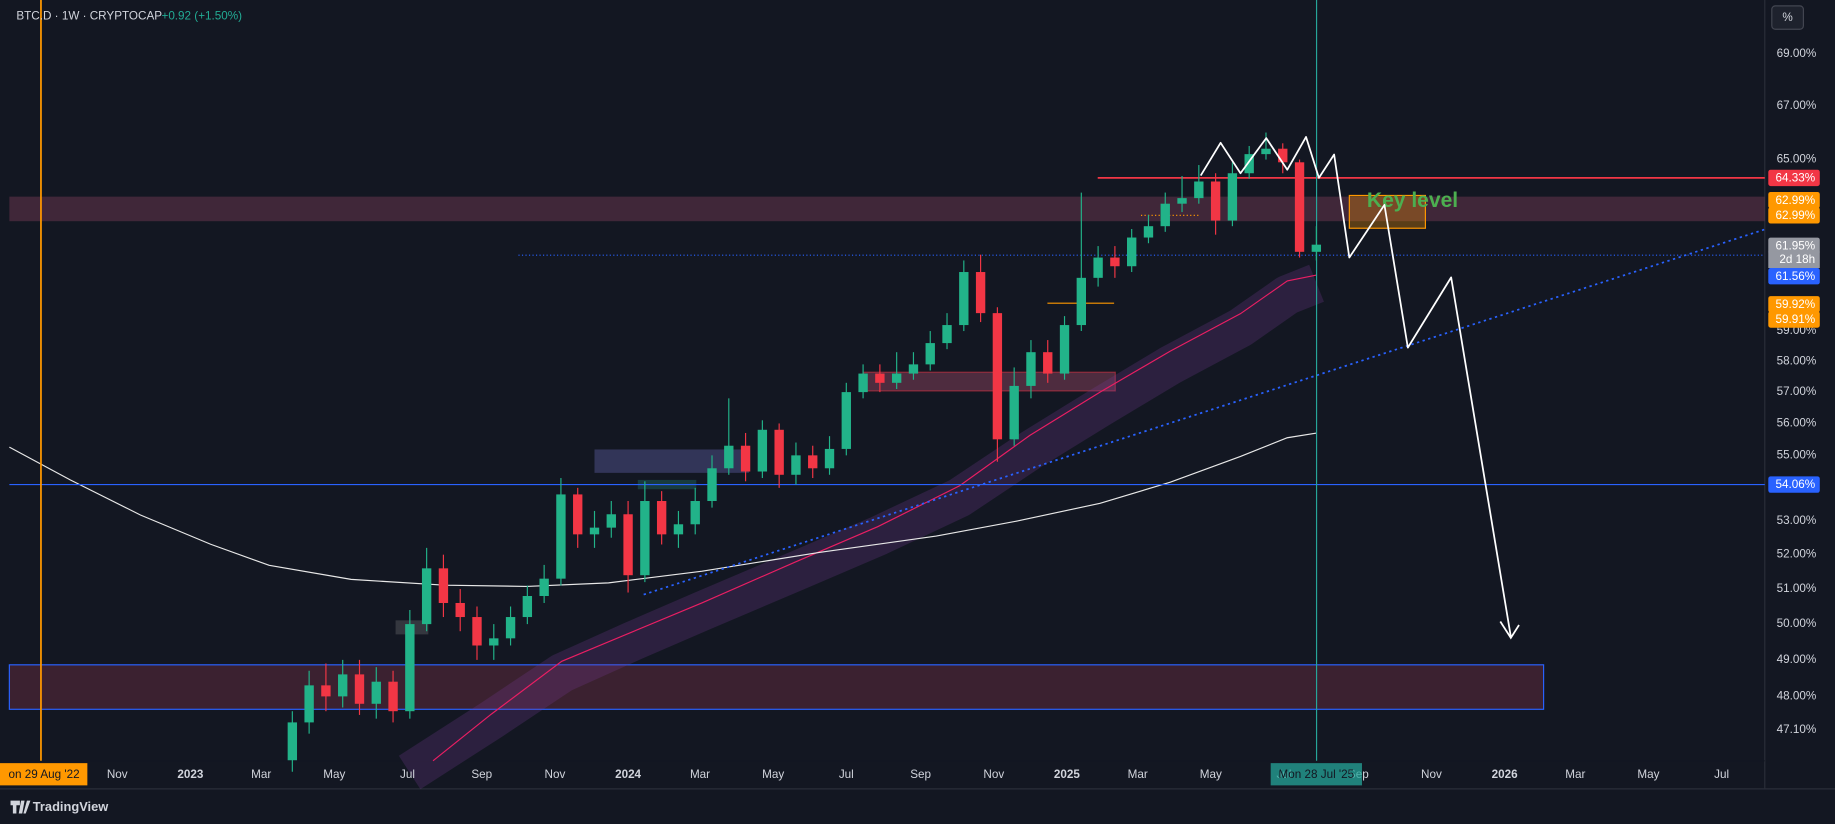  I want to click on price-badge-label: 64.33%, so click(1795, 178).